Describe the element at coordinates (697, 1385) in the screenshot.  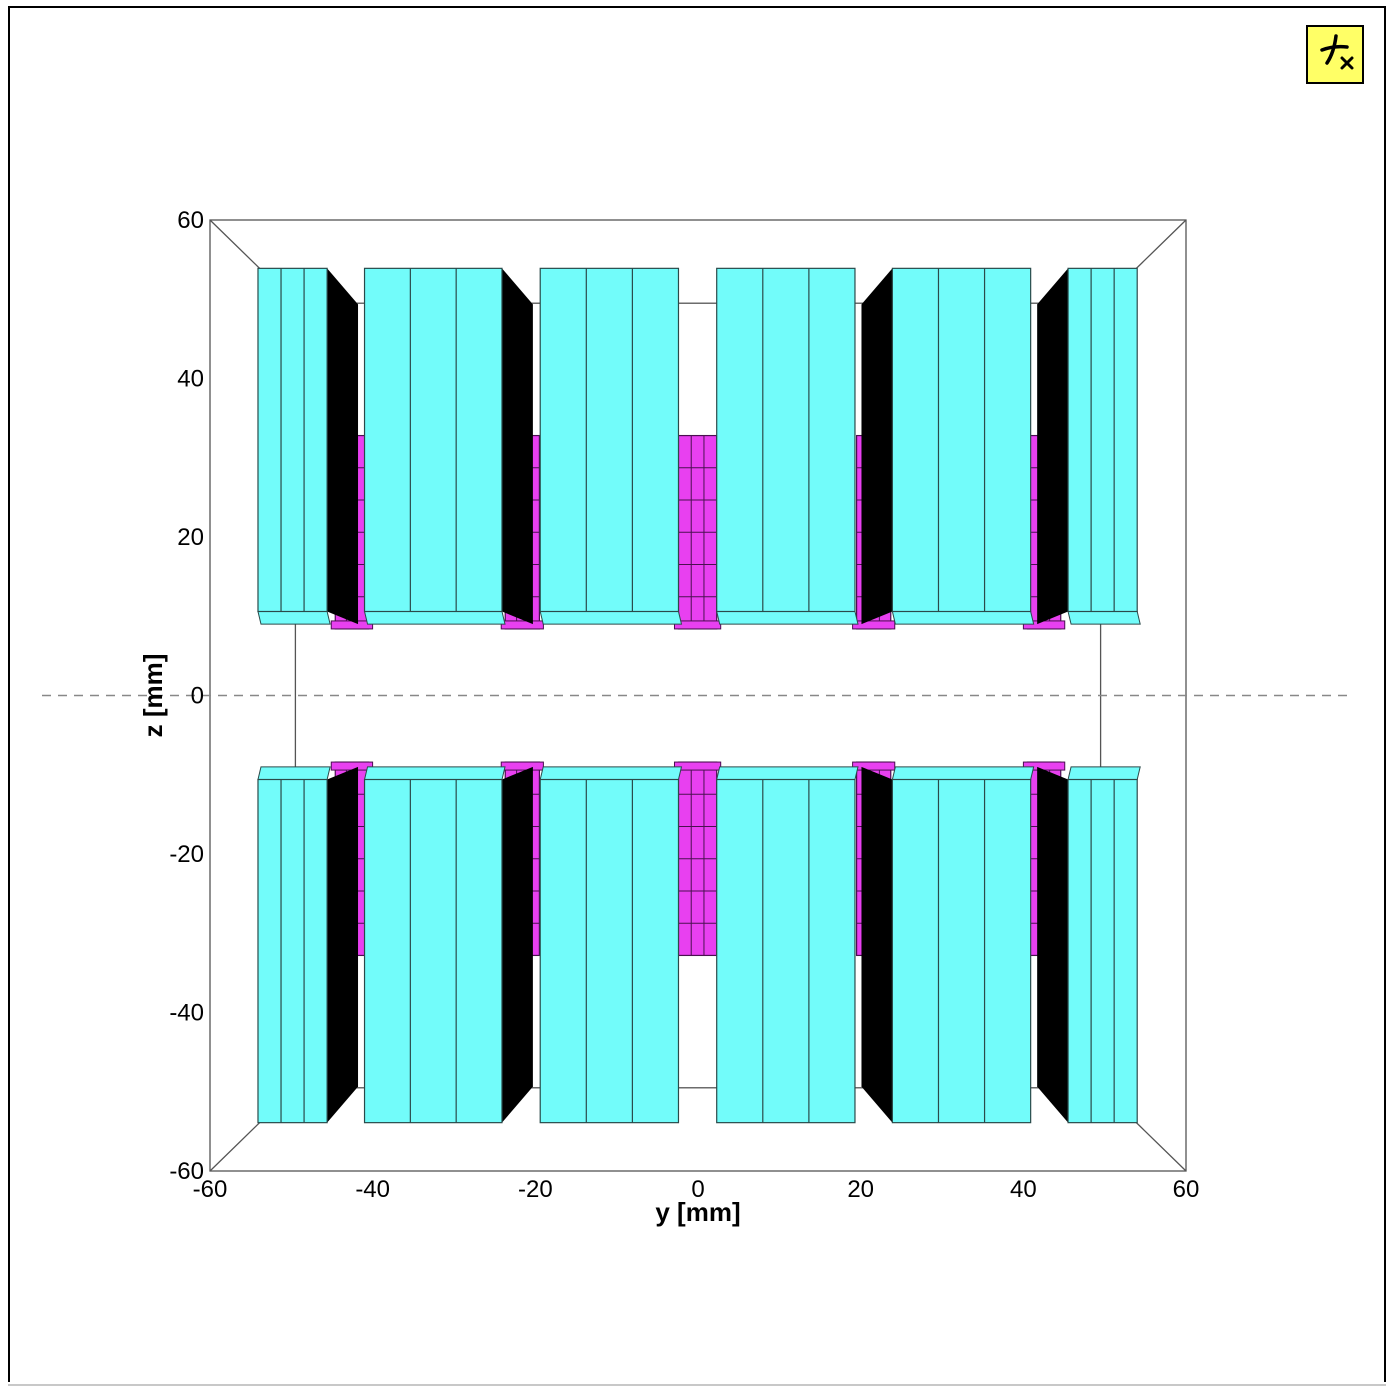
I see `bottom-divider` at that location.